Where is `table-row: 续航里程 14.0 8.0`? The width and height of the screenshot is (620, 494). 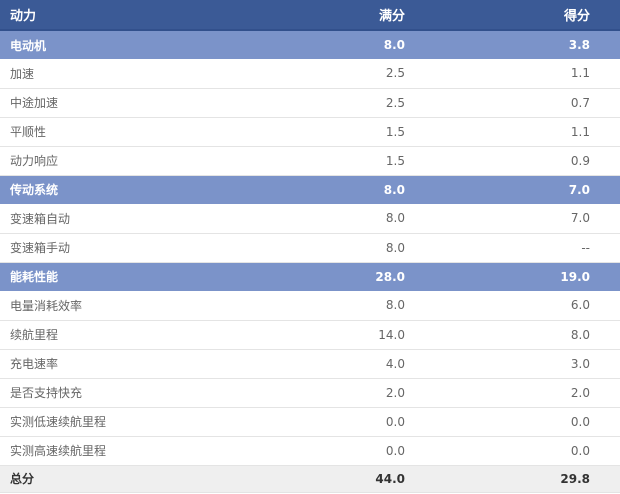 table-row: 续航里程 14.0 8.0 is located at coordinates (310, 334).